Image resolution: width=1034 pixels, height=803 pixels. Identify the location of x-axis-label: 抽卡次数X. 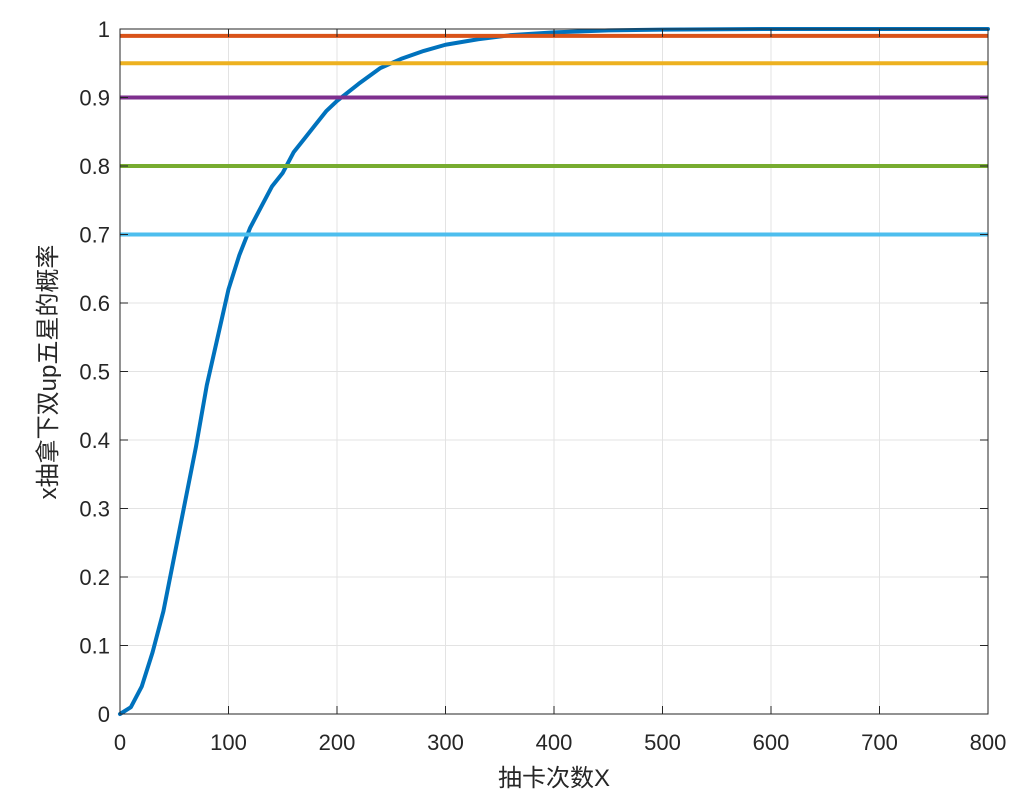
(554, 778).